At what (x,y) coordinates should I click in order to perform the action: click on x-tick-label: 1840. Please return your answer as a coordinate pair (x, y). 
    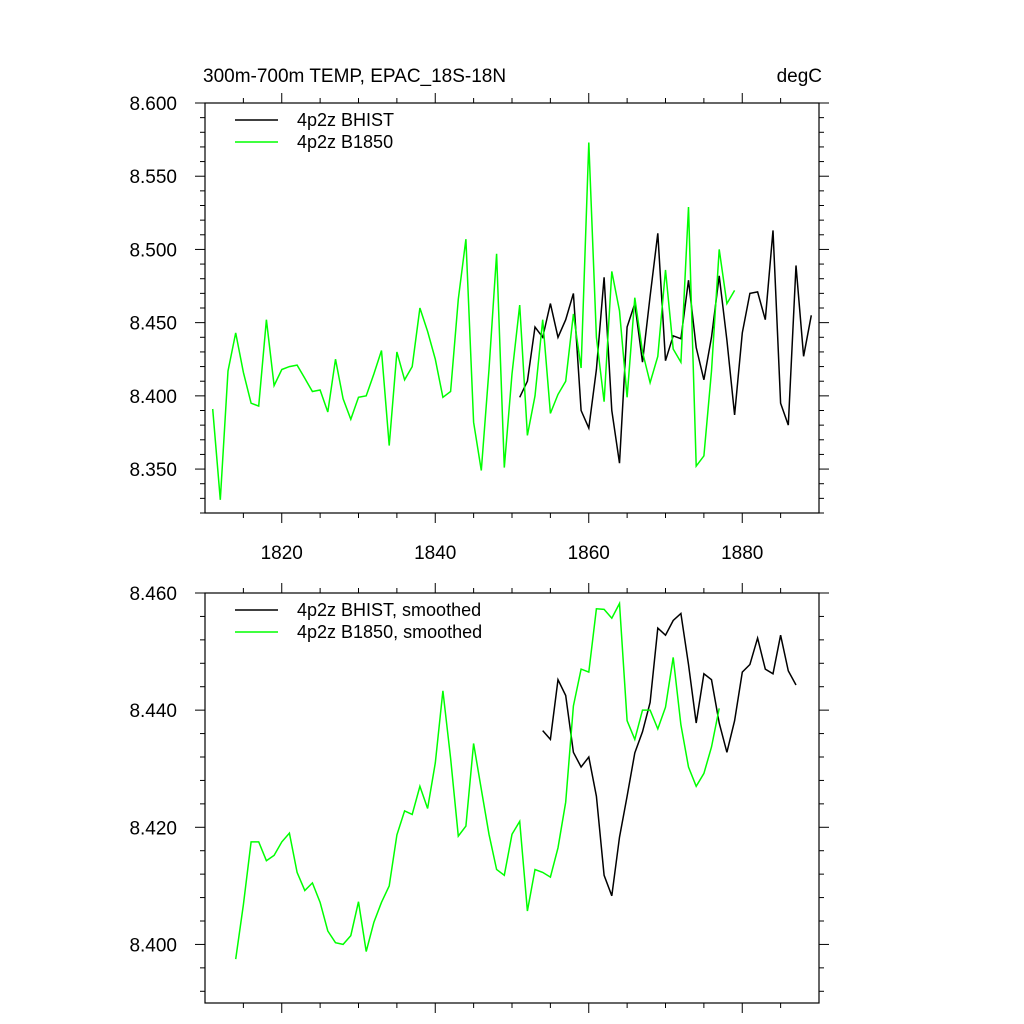
    Looking at the image, I should click on (435, 553).